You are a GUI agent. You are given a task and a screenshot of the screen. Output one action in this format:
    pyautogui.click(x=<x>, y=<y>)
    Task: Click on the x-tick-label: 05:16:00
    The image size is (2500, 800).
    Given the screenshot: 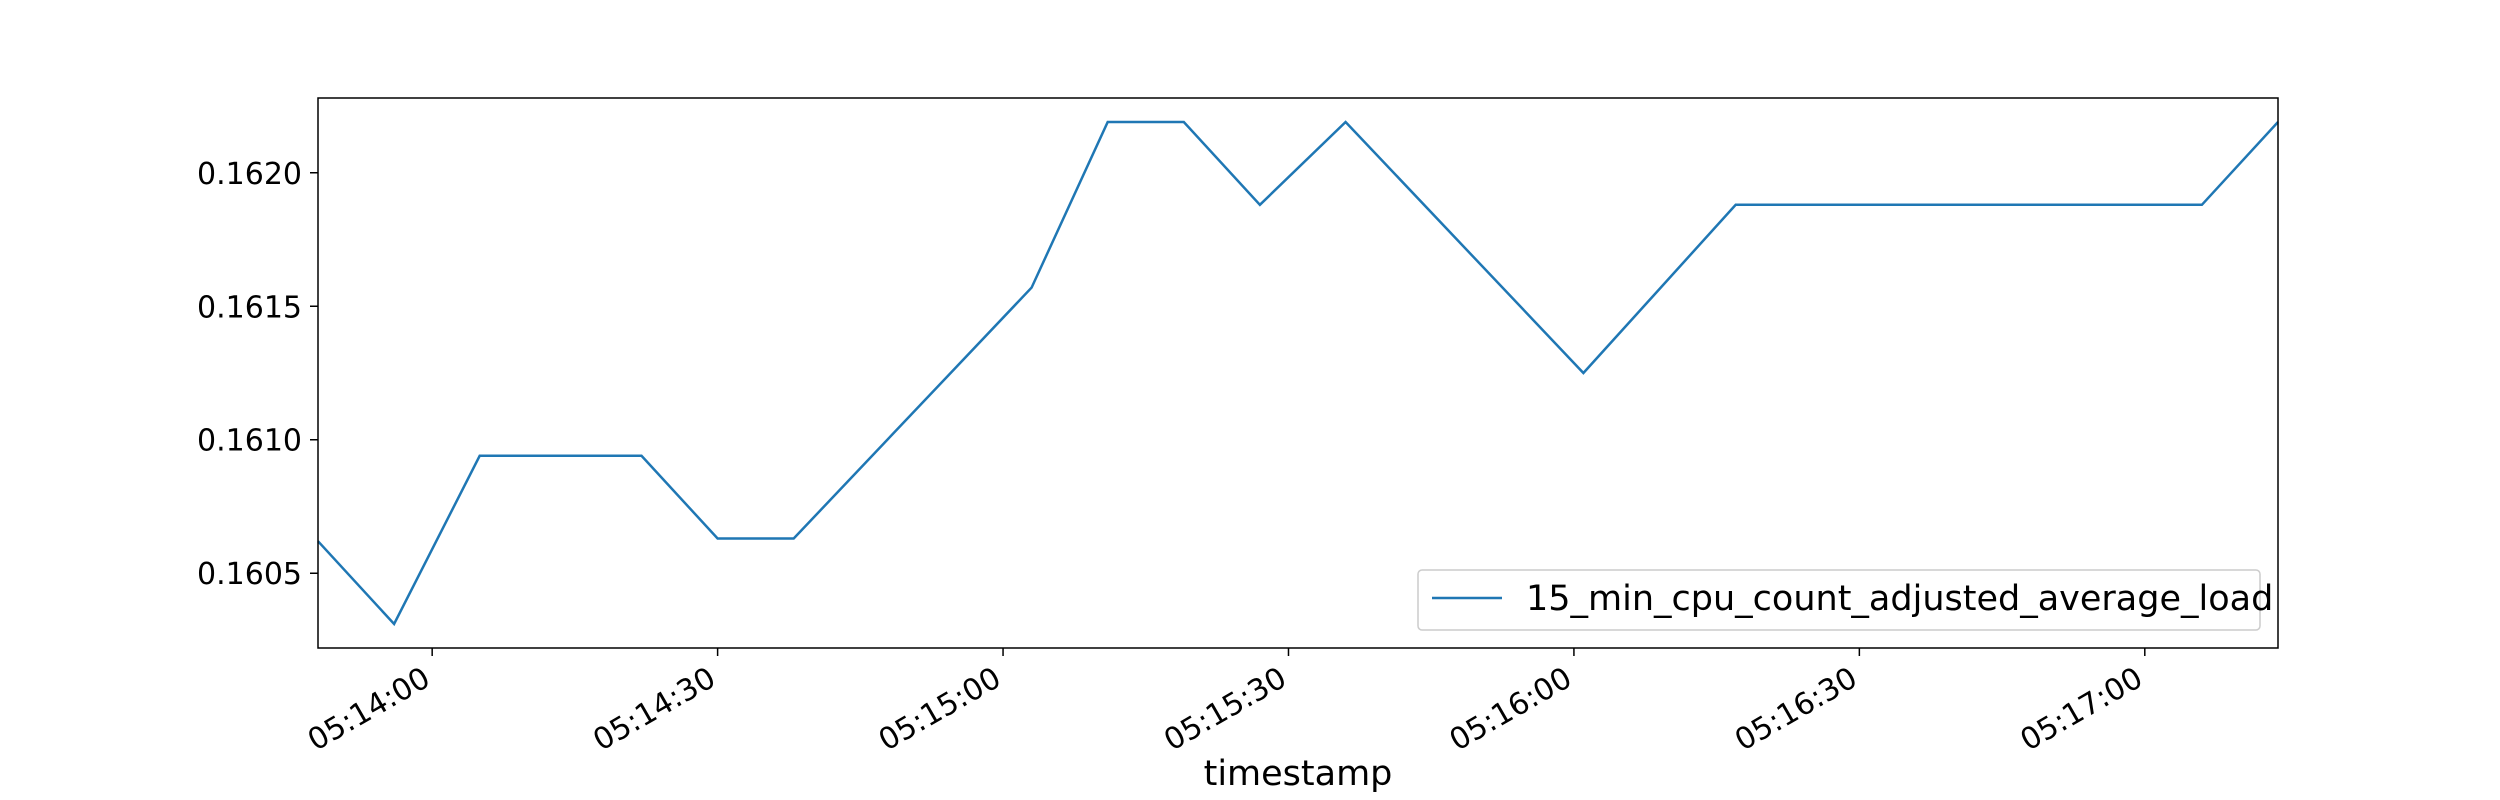 What is the action you would take?
    pyautogui.click(x=1511, y=710)
    